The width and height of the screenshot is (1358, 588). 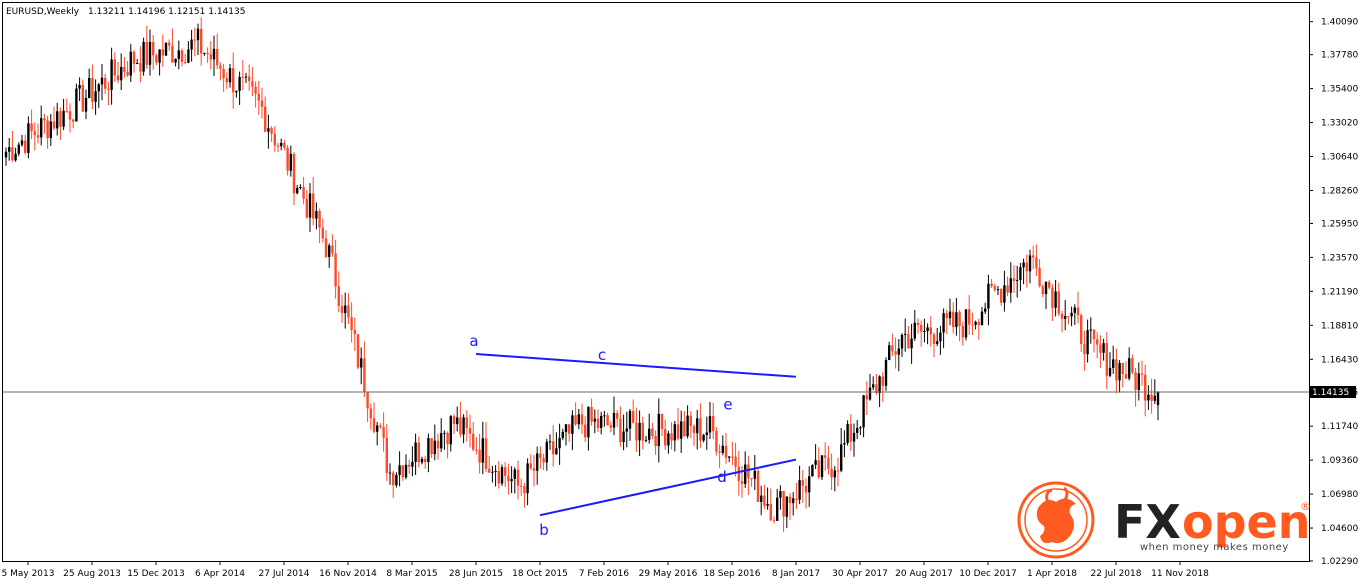 I want to click on current-price-tag: 1.14135, so click(x=1333, y=392).